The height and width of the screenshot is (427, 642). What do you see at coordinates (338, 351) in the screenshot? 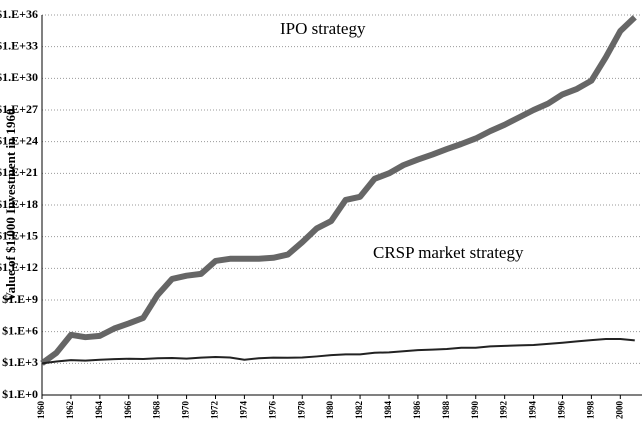
I see `series-line` at bounding box center [338, 351].